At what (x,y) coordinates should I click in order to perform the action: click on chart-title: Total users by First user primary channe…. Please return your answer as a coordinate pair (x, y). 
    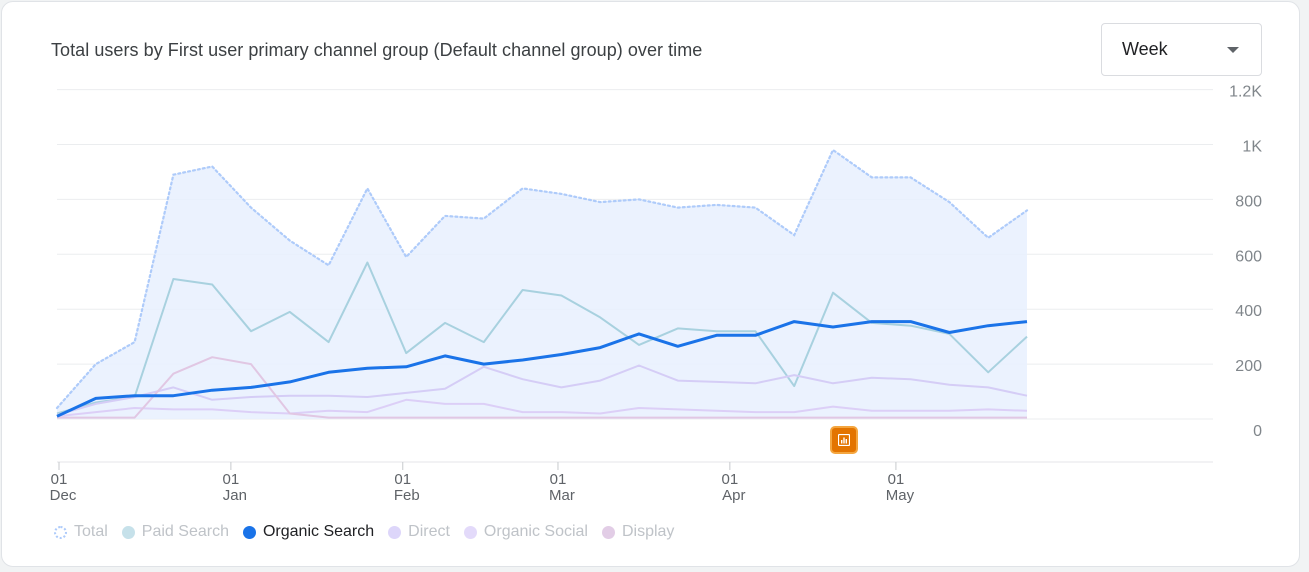
    Looking at the image, I should click on (377, 50).